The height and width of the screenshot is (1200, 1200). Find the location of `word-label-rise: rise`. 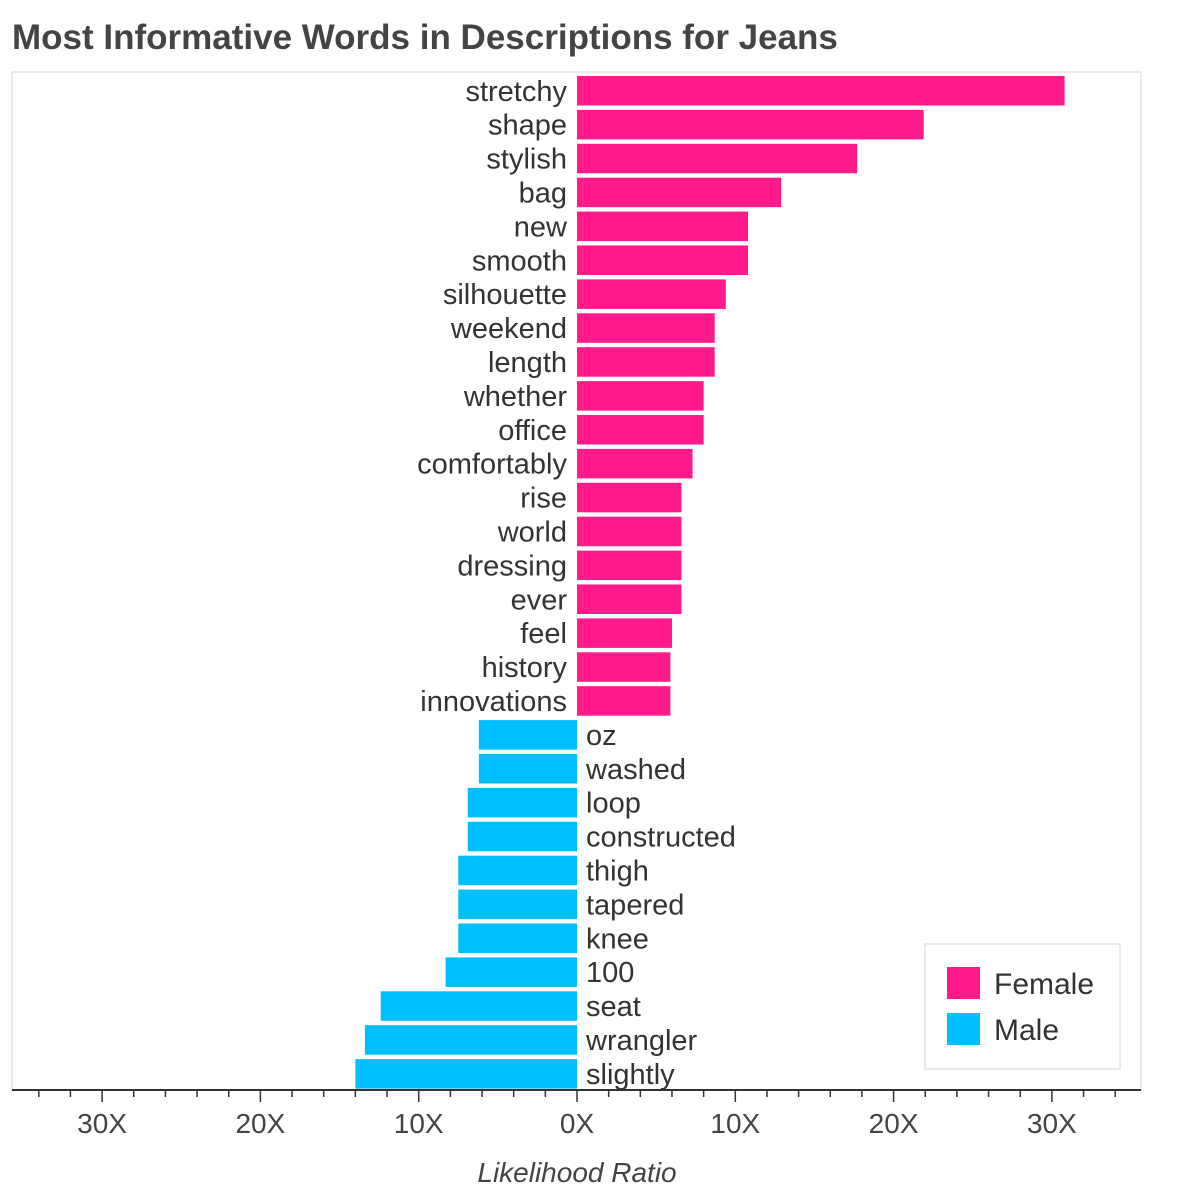

word-label-rise: rise is located at coordinates (543, 499).